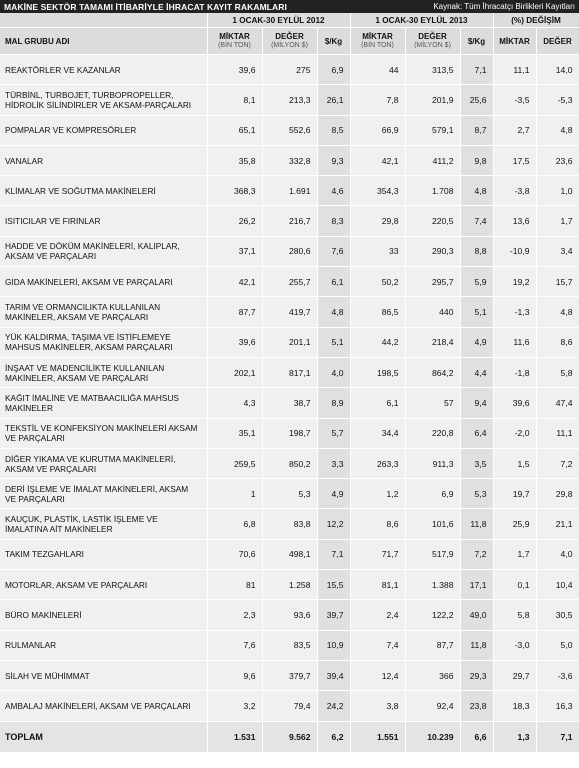  What do you see at coordinates (477, 282) in the screenshot?
I see `perkg-2013-cell: 5,9` at bounding box center [477, 282].